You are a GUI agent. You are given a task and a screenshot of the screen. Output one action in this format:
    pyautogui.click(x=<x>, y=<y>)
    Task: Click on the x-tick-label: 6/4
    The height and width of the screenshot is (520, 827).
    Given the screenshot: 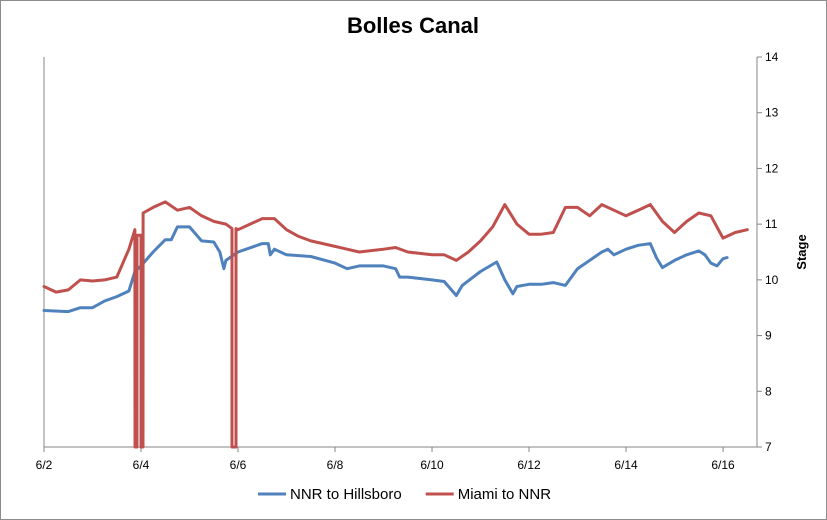 What is the action you would take?
    pyautogui.click(x=141, y=465)
    